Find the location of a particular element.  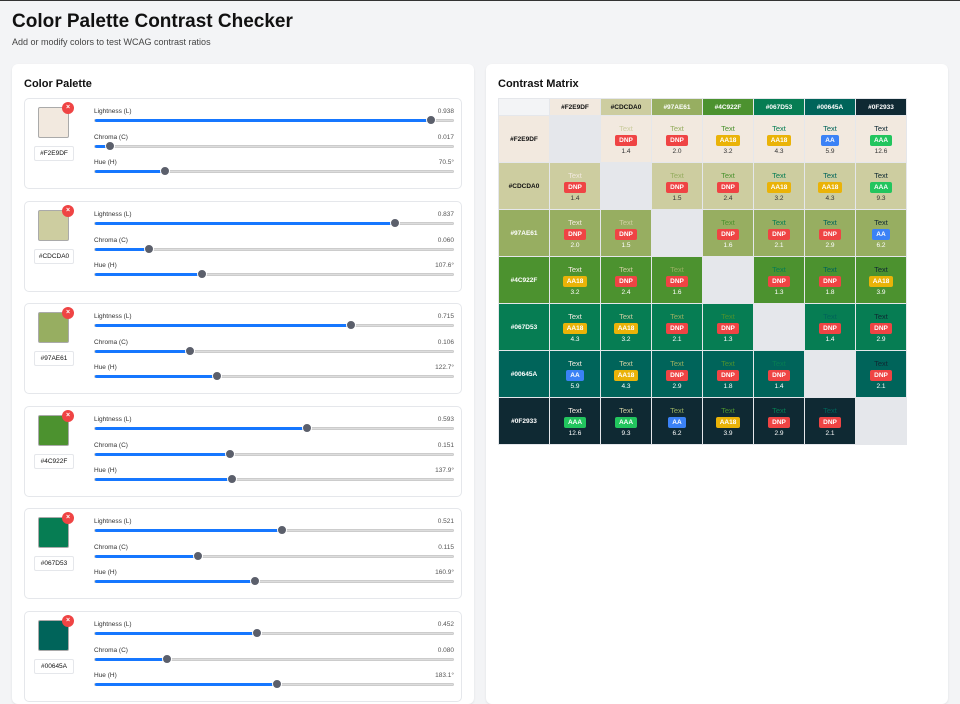

slider-value: 0.106 is located at coordinates (445, 342).